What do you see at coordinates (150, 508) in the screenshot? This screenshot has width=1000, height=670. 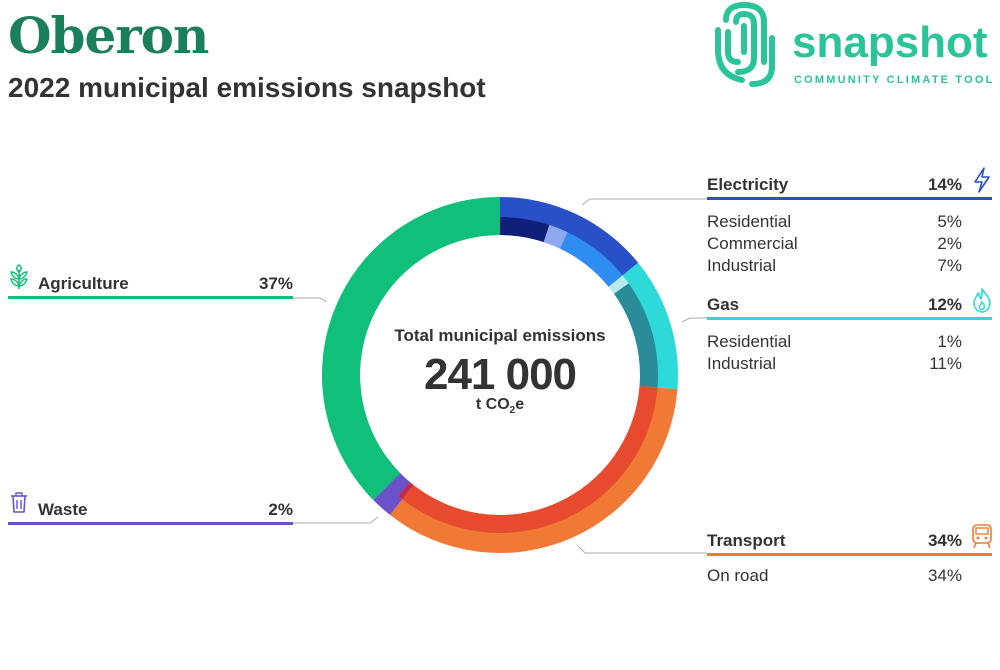 I see `sector-waste: Waste 2%` at bounding box center [150, 508].